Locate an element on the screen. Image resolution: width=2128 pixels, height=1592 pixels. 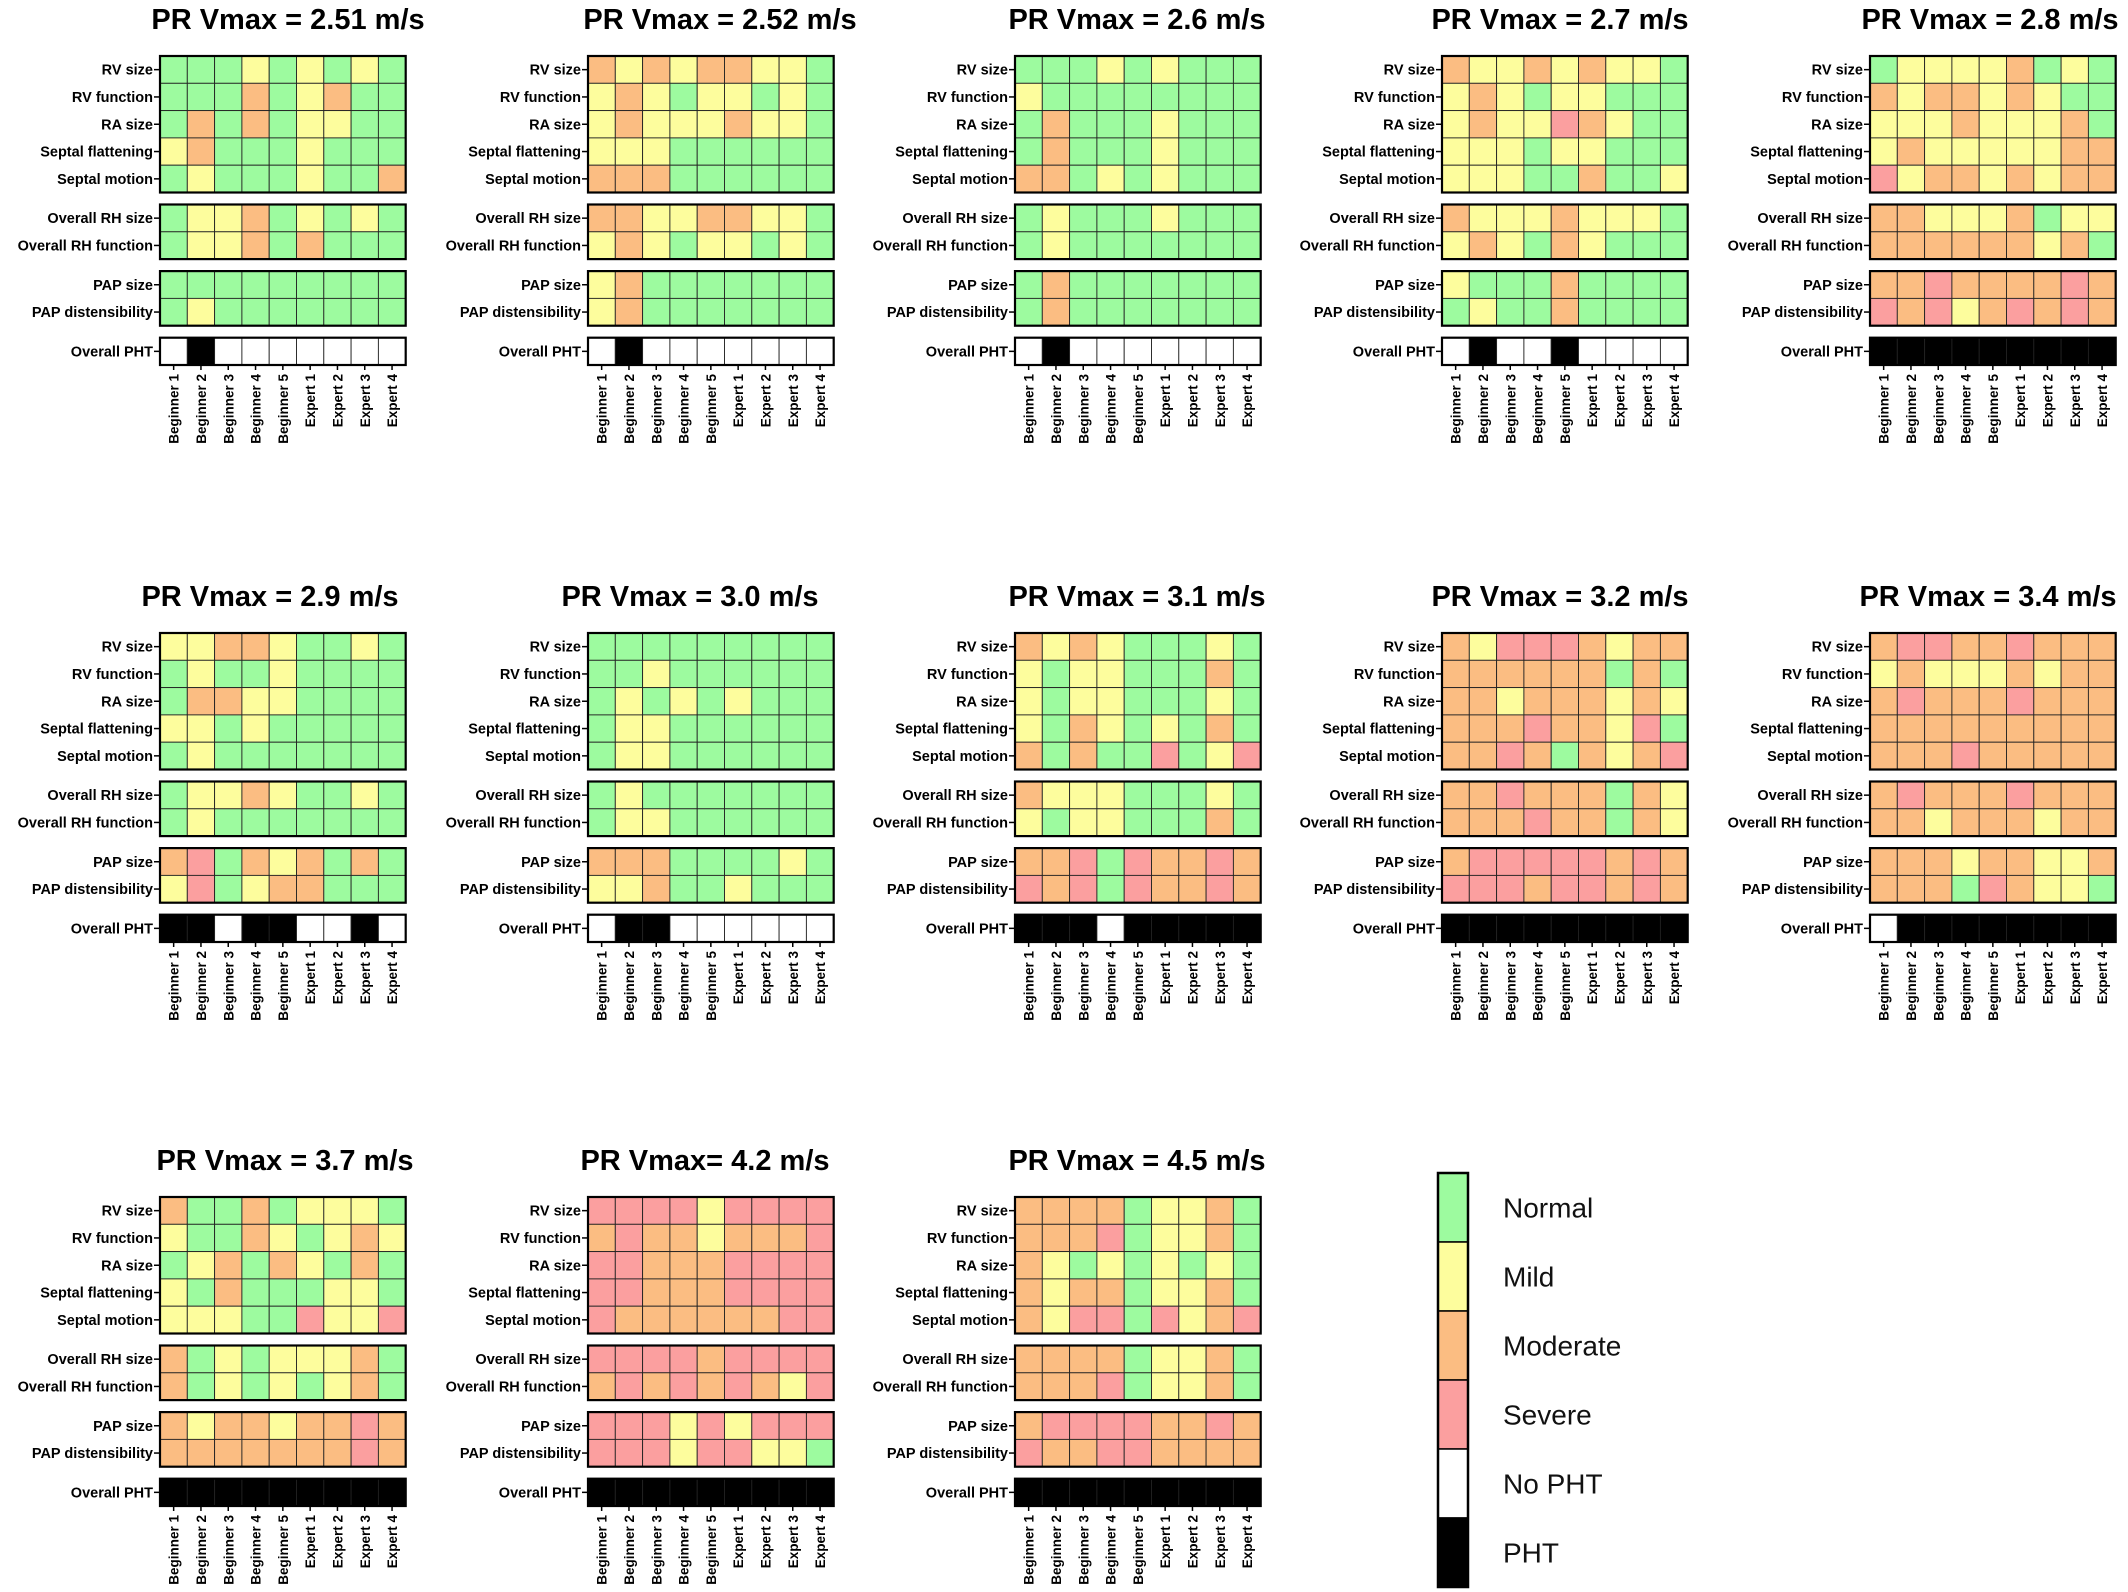
row-label-overall-rh-size: Overall RH size is located at coordinates (528, 1360).